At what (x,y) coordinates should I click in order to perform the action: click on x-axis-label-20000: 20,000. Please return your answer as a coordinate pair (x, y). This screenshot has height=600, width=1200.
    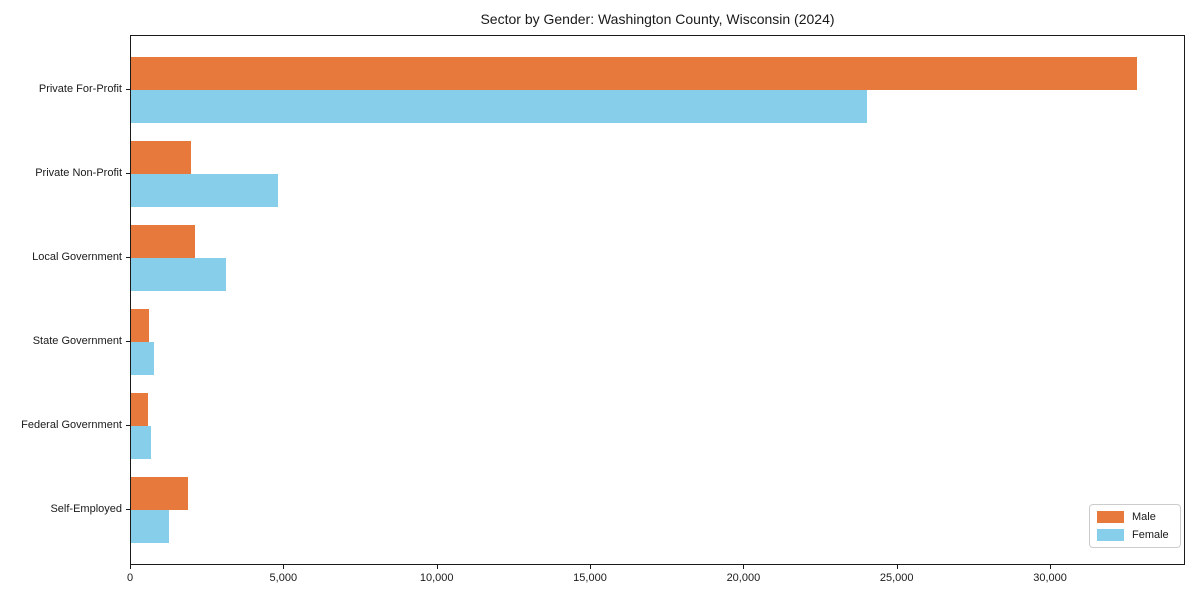
    Looking at the image, I should click on (743, 578).